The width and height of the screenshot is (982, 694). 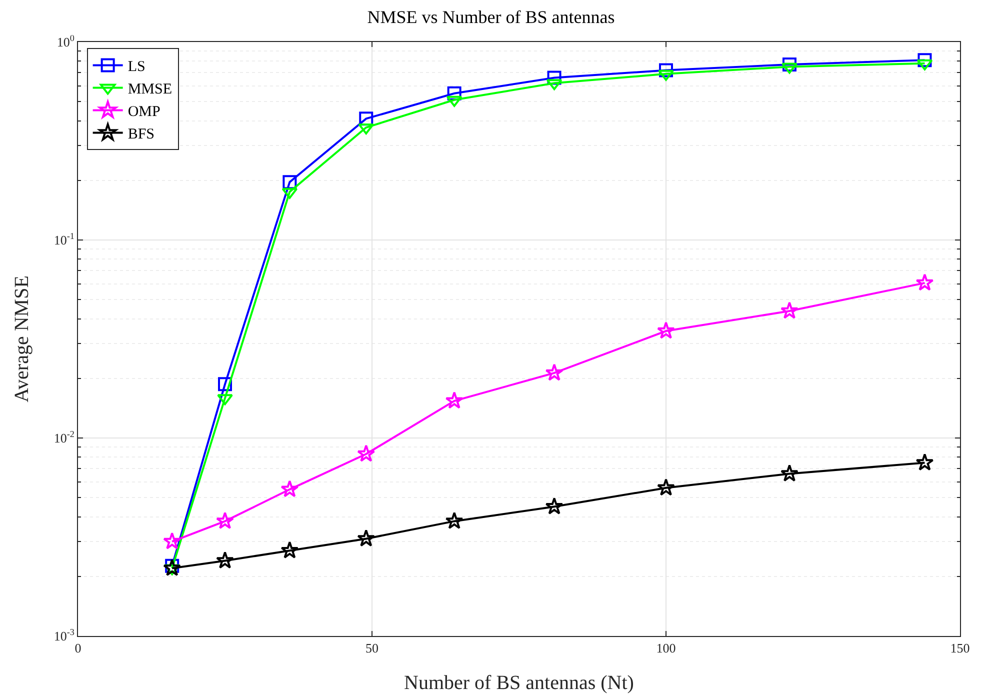 What do you see at coordinates (491, 17) in the screenshot?
I see `chart-title: NMSE vs Number of BS antennas` at bounding box center [491, 17].